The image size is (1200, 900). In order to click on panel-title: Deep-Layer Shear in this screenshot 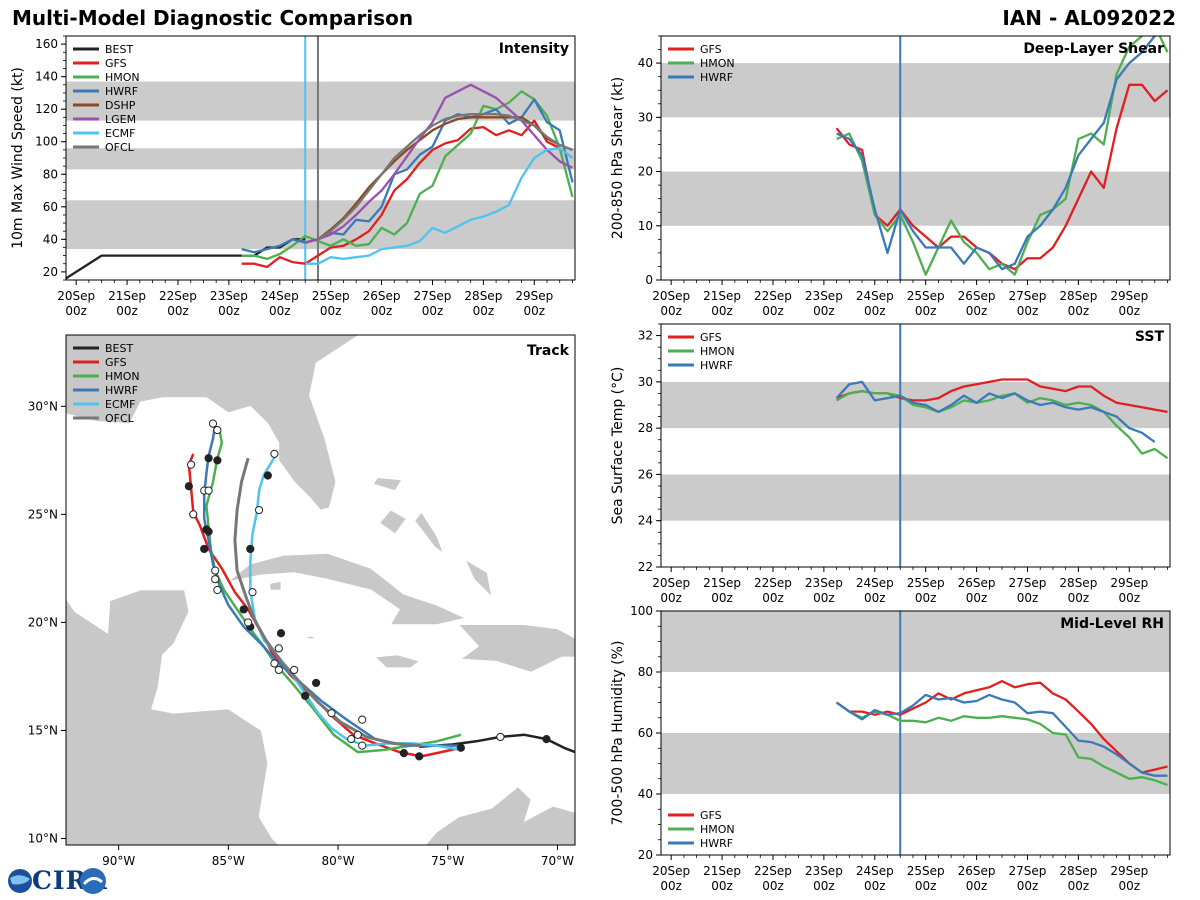, I will do `click(1093, 49)`.